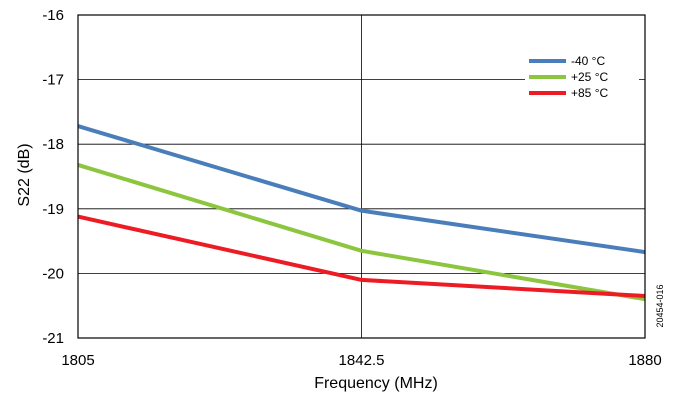 This screenshot has width=675, height=396. I want to click on y-tick-label: -18, so click(53, 144).